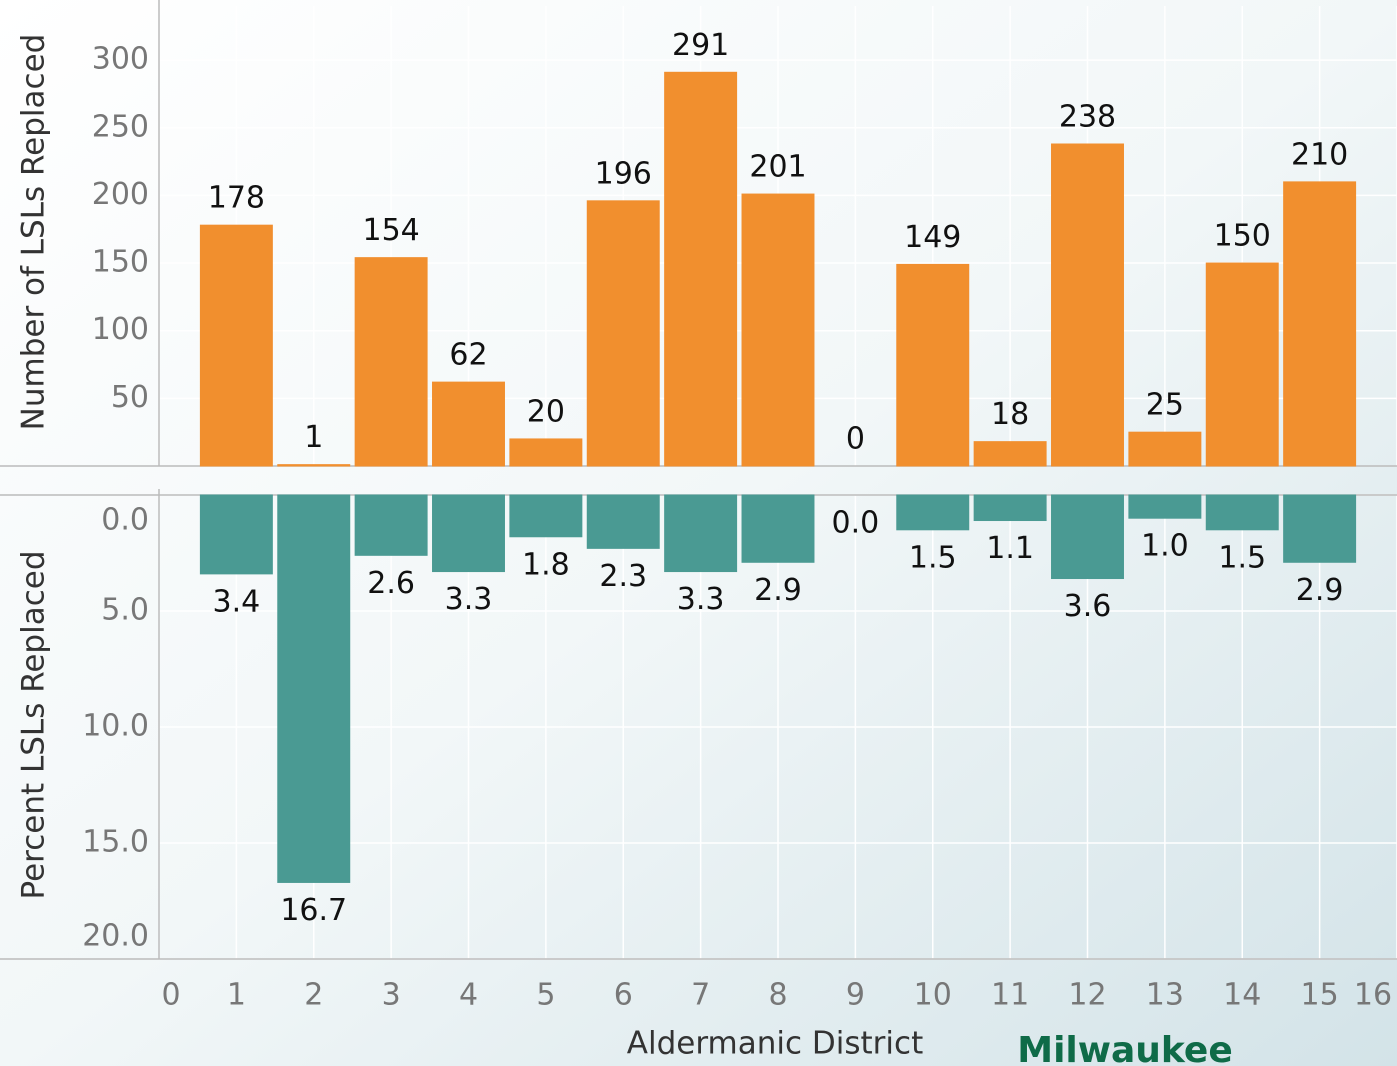 The height and width of the screenshot is (1066, 1397). What do you see at coordinates (237, 601) in the screenshot?
I see `data-label: 3.4` at bounding box center [237, 601].